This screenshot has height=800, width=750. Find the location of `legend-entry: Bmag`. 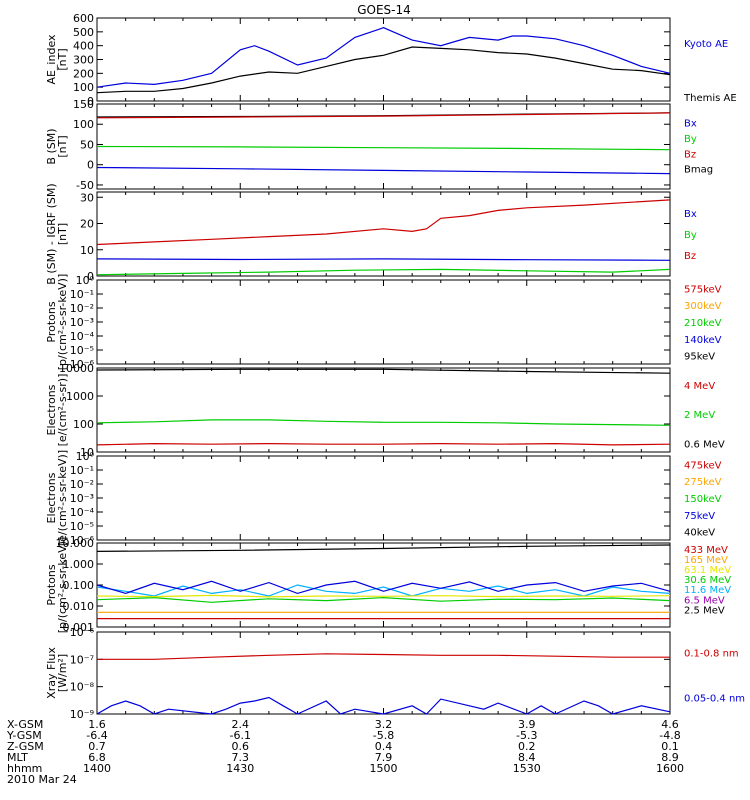

legend-entry: Bmag is located at coordinates (698, 170).